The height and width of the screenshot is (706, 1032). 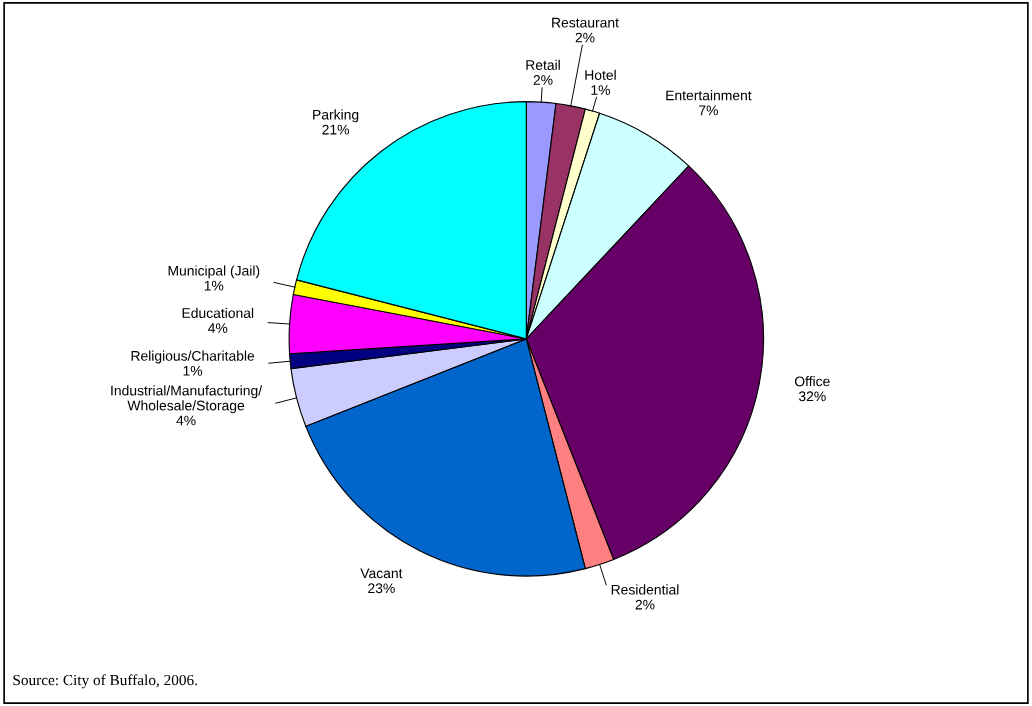 I want to click on source-note: Source: City of Buffalo, 2006., so click(x=105, y=681).